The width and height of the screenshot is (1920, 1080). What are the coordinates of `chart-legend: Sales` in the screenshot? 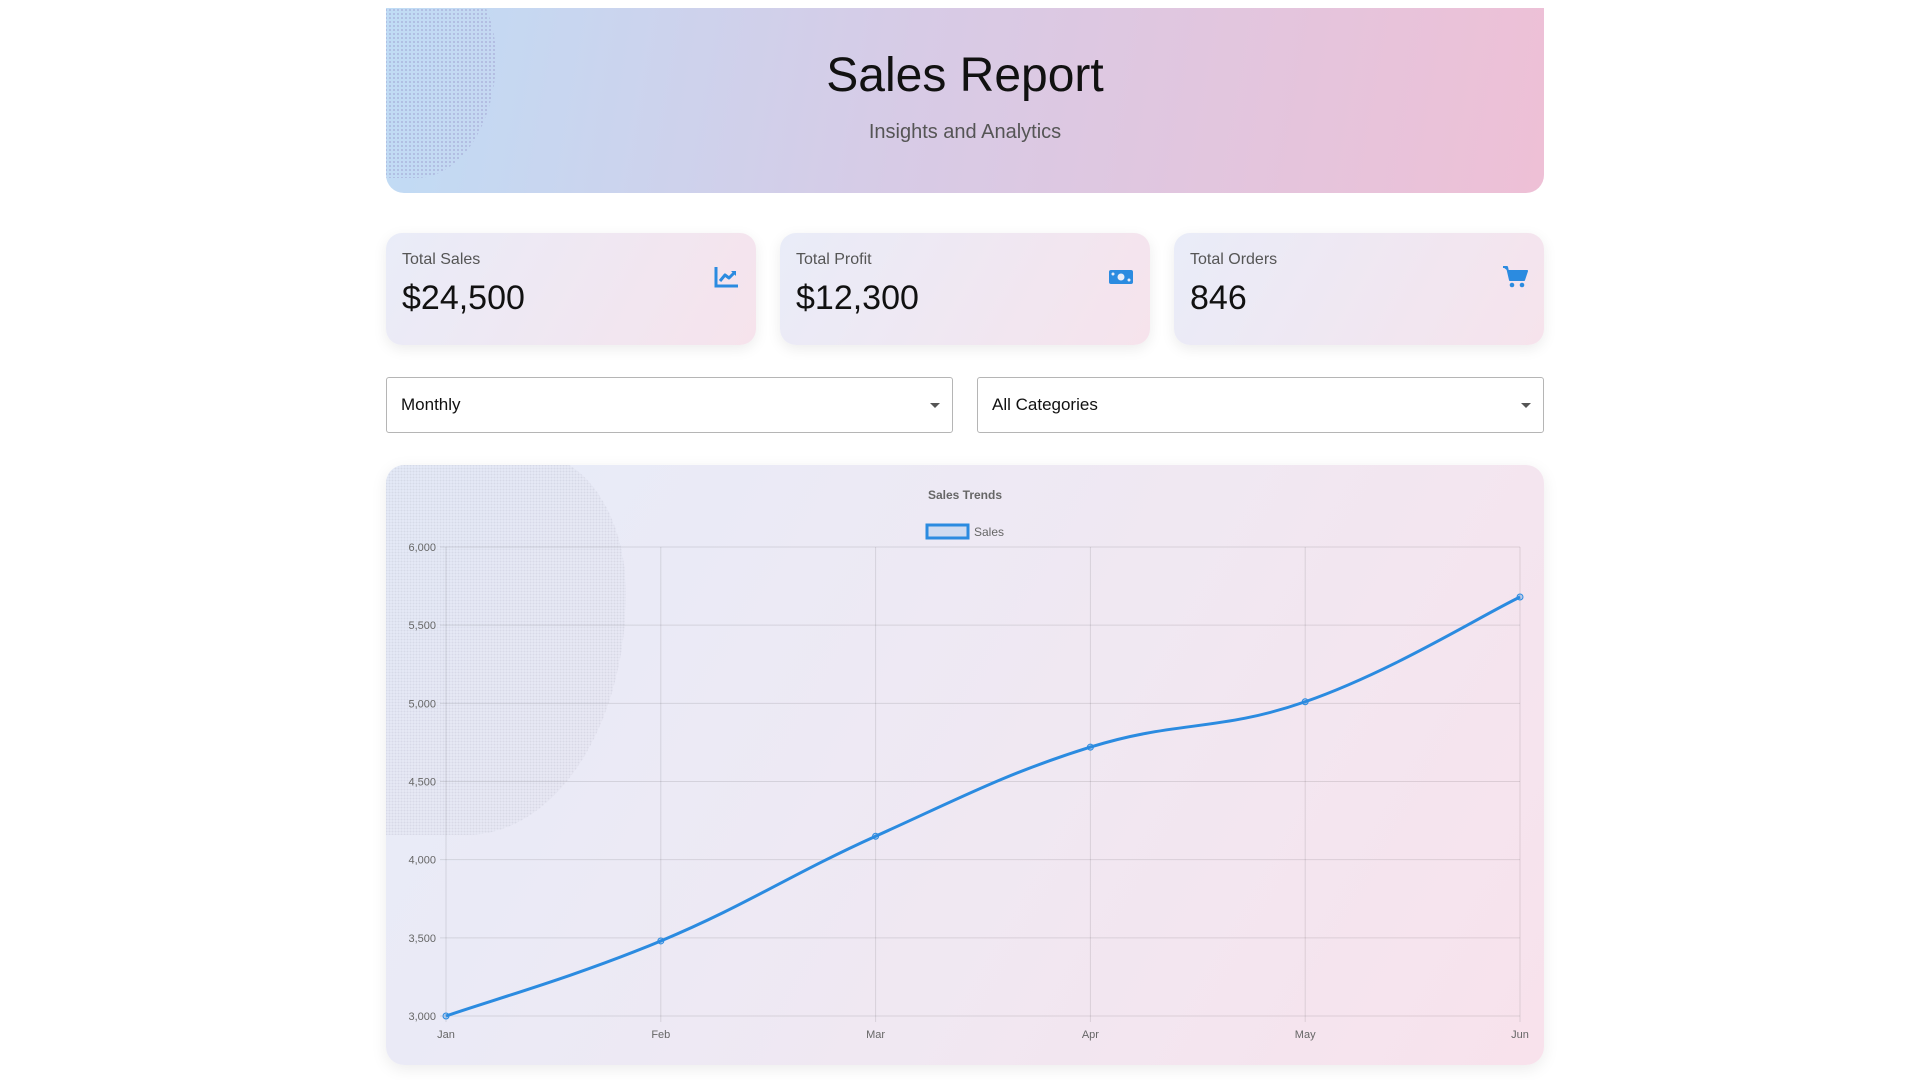 It's located at (964, 531).